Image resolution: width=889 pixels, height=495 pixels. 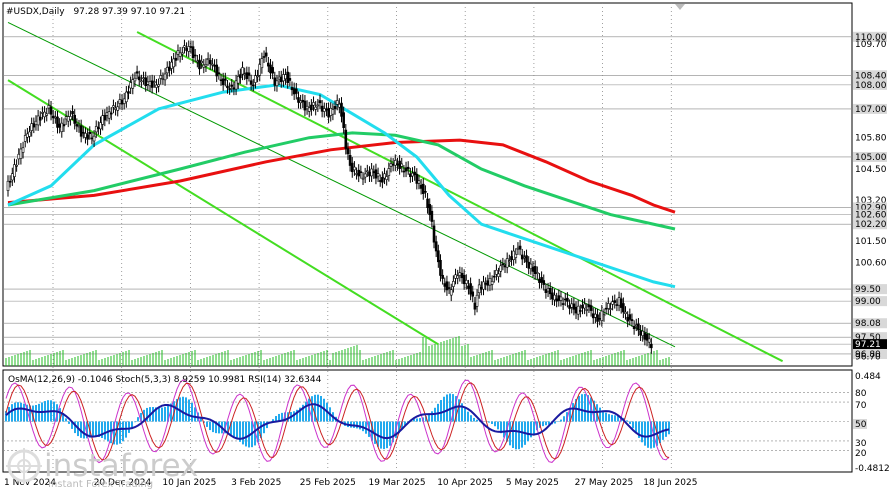 What do you see at coordinates (35, 12) in the screenshot?
I see `symbol-label: #USDX,Daily` at bounding box center [35, 12].